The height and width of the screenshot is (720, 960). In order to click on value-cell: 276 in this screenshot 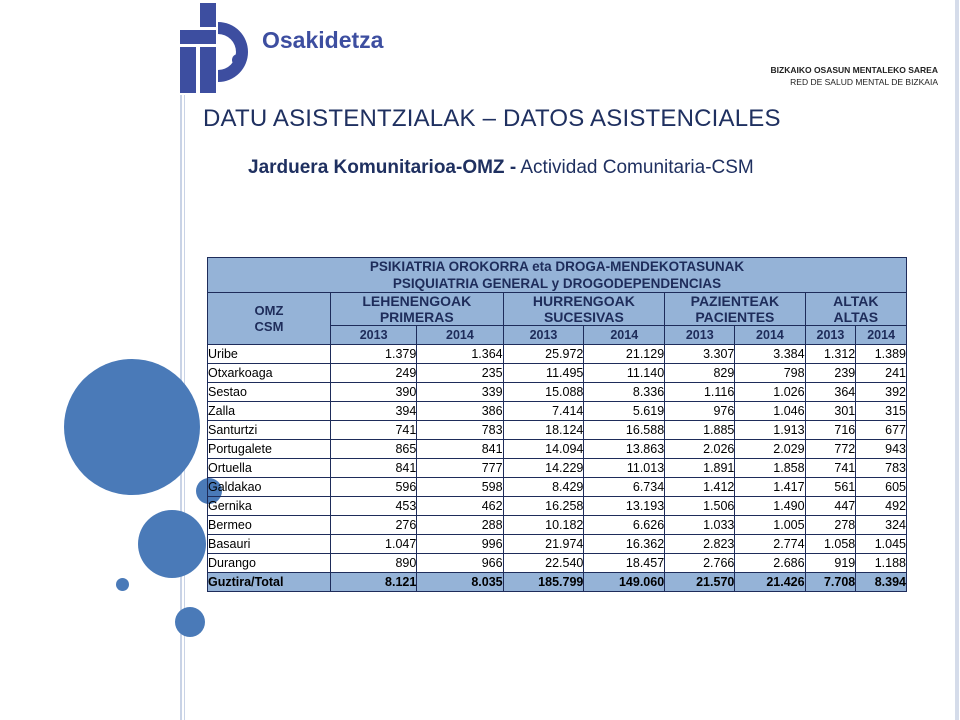, I will do `click(373, 525)`.